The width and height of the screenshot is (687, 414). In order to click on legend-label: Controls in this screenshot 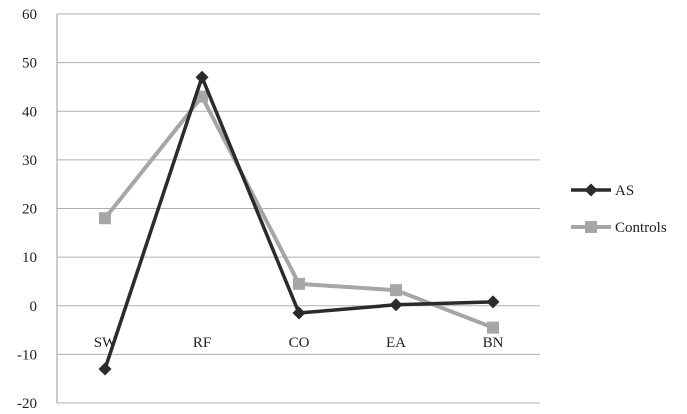, I will do `click(641, 228)`.